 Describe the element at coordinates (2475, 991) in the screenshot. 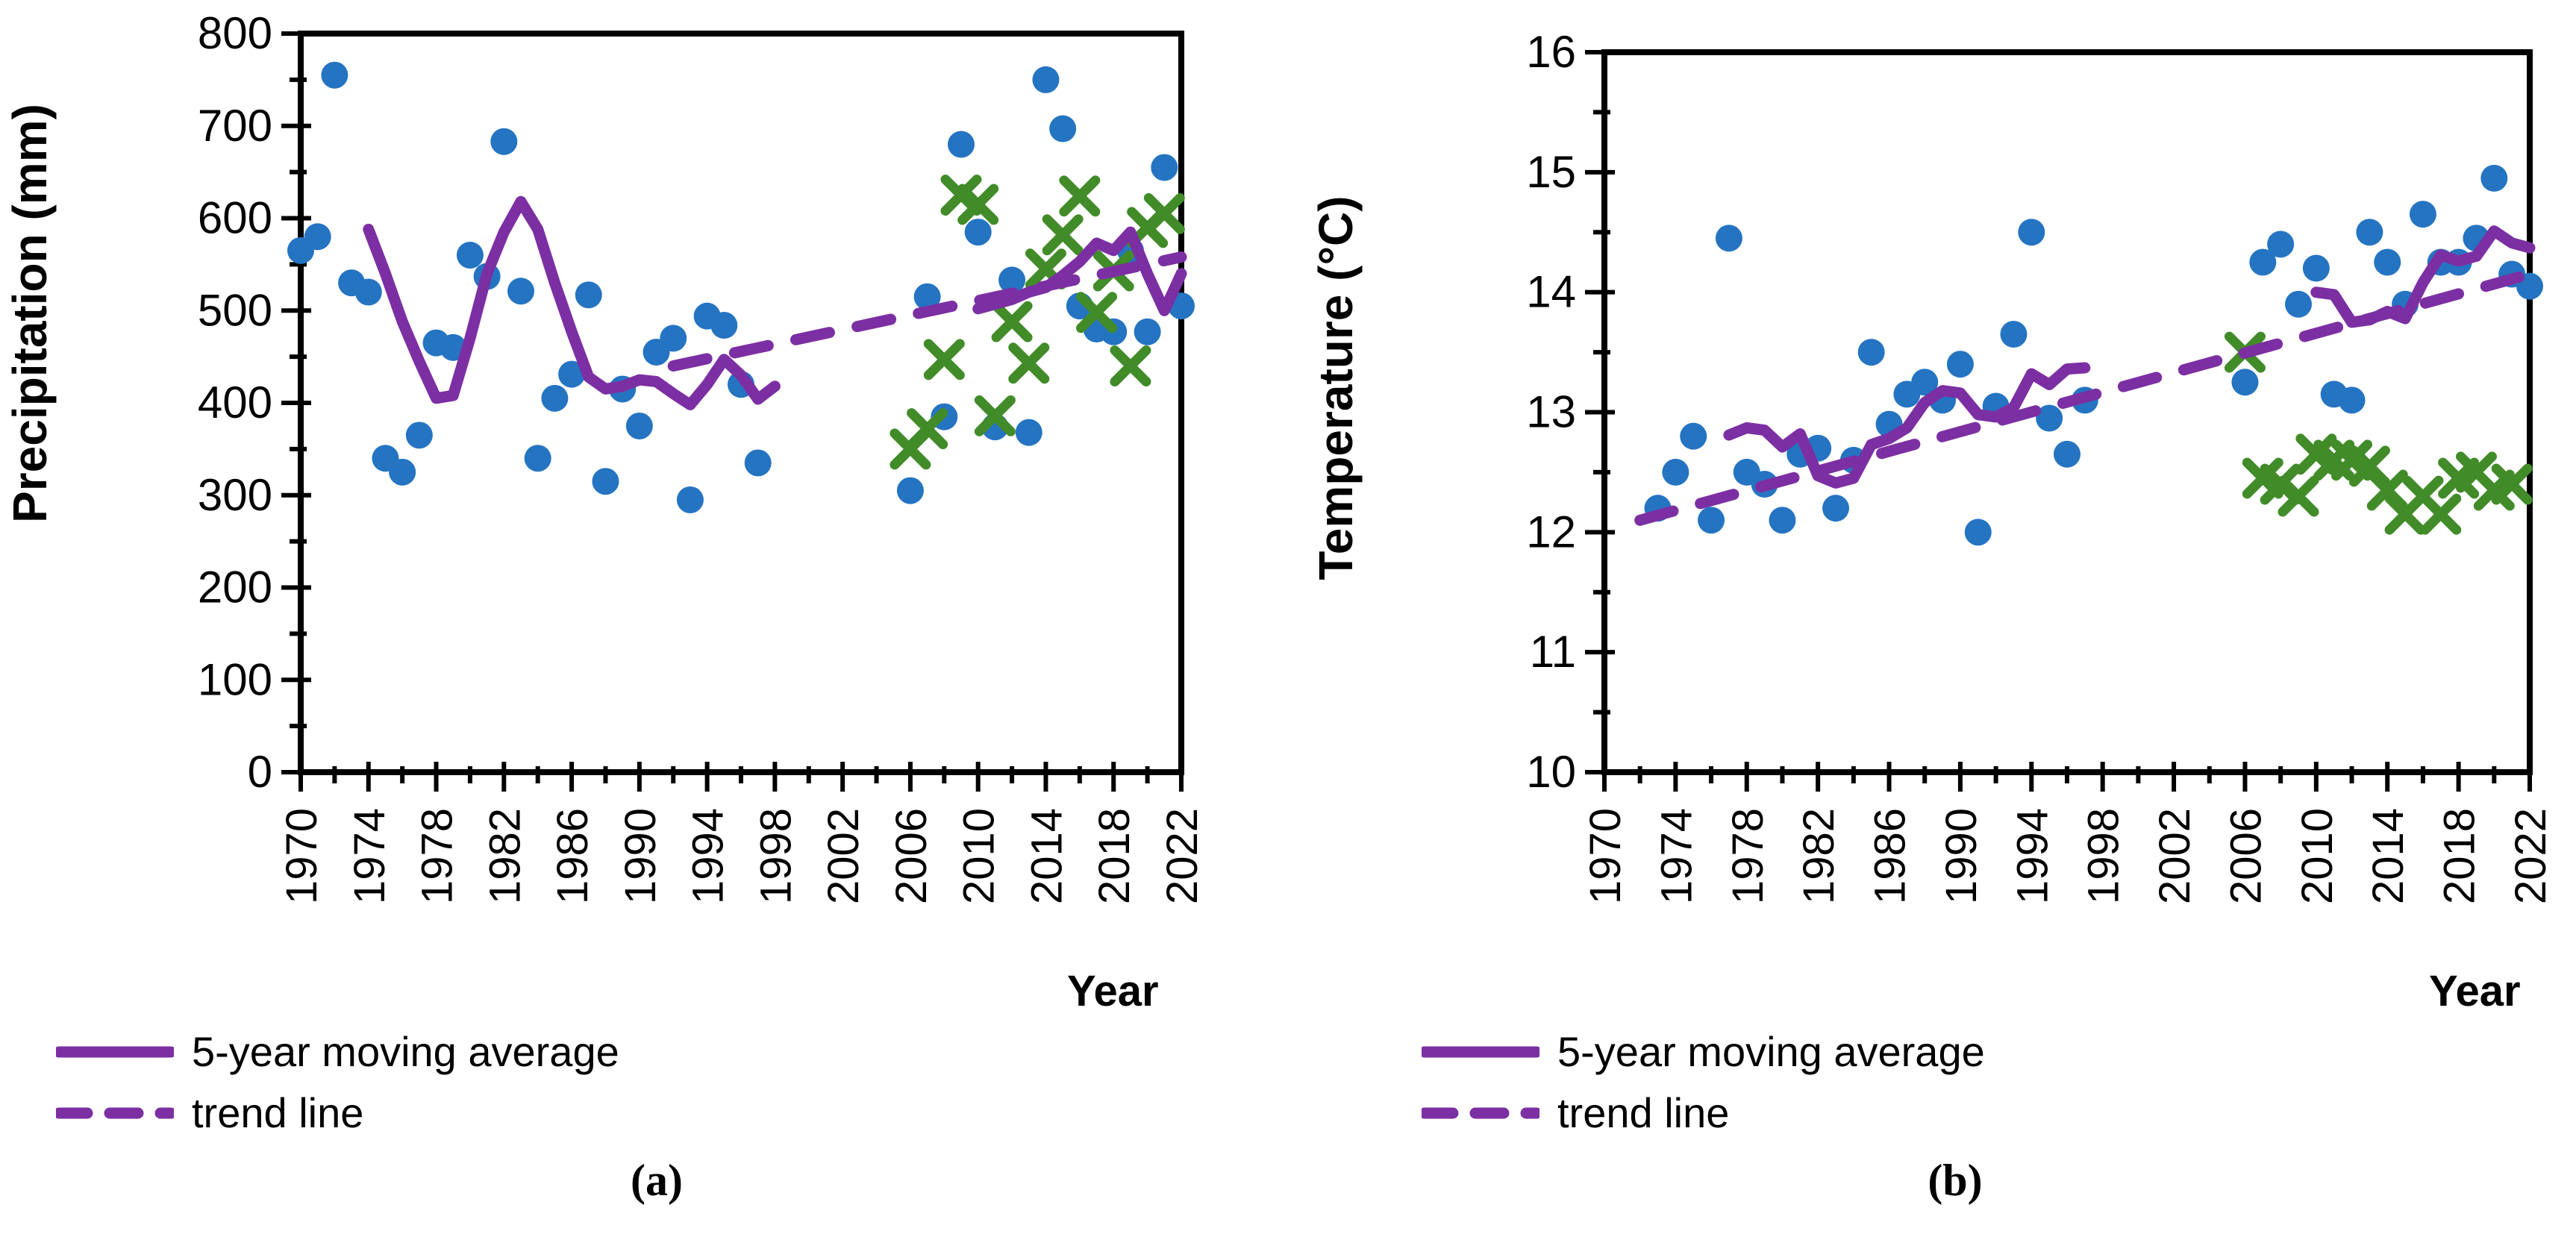

I see `xaxis-title-b: Year` at that location.